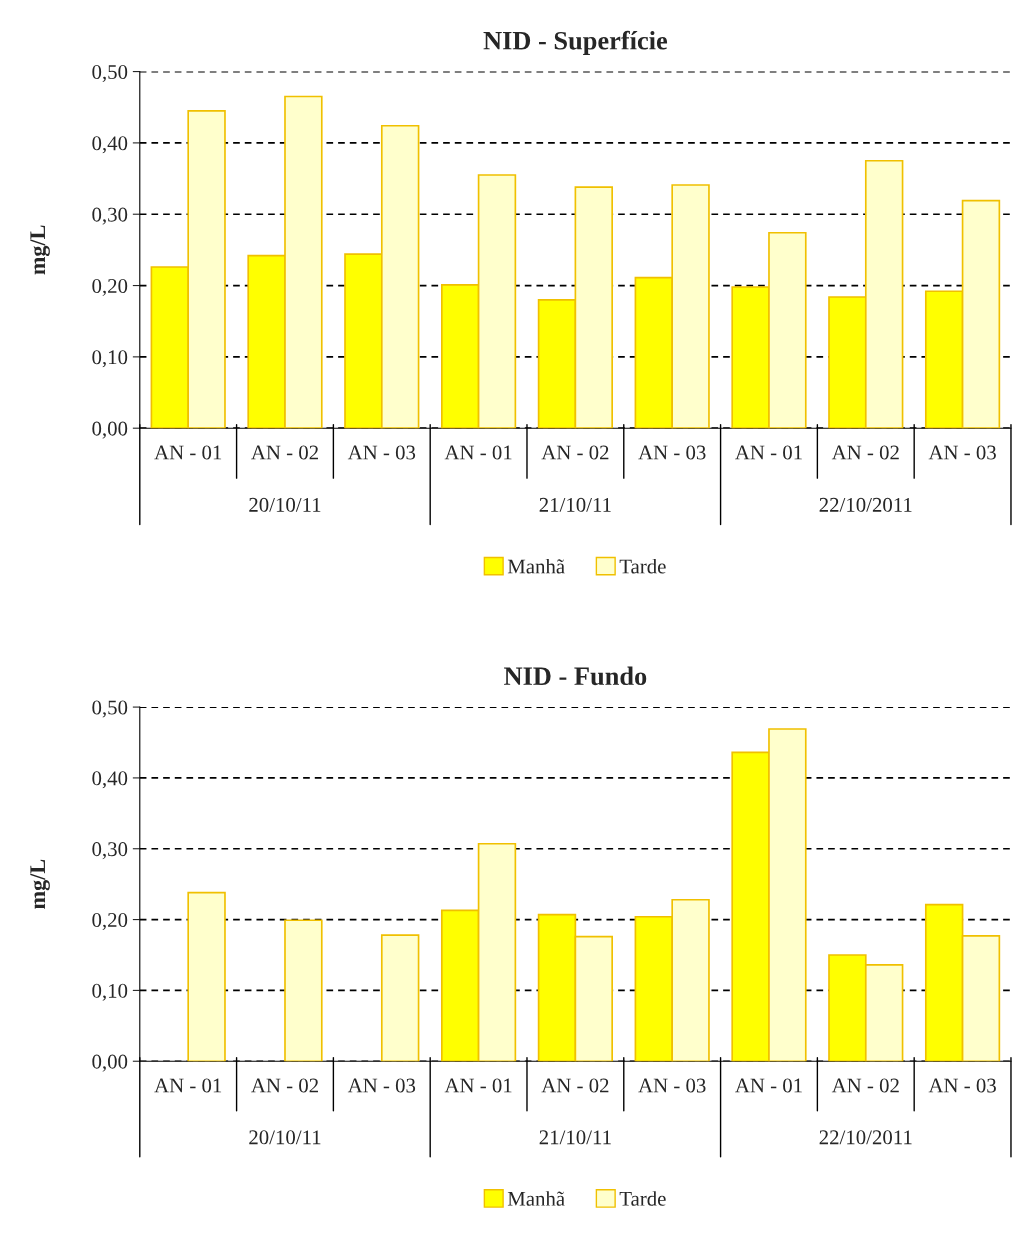 This screenshot has width=1013, height=1234. I want to click on chart-title: NID - Fundo, so click(575, 676).